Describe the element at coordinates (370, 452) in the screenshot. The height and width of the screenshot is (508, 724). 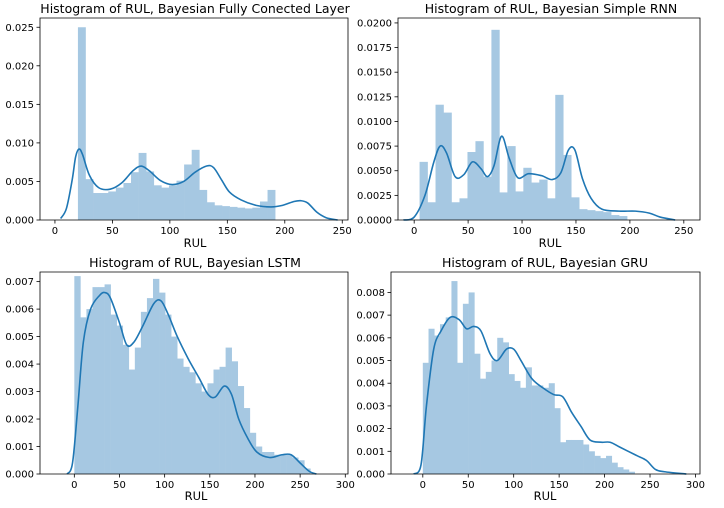
I see `y-tick-label: 0.001` at that location.